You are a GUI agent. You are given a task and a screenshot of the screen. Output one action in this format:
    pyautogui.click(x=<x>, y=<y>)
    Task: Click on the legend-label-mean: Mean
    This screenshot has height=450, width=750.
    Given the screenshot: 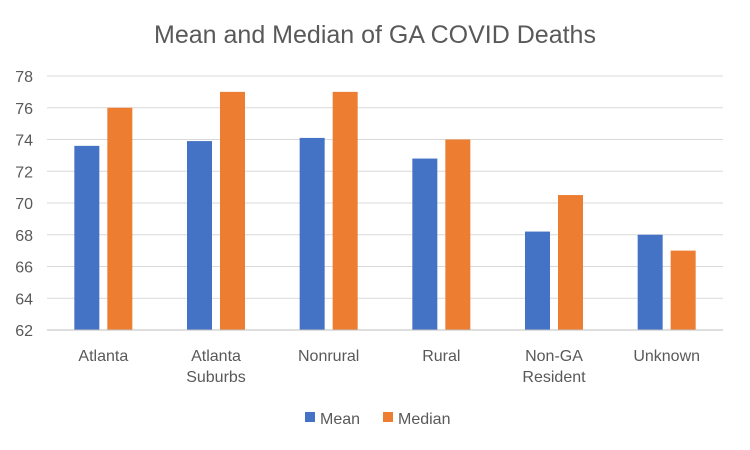 What is the action you would take?
    pyautogui.click(x=340, y=419)
    